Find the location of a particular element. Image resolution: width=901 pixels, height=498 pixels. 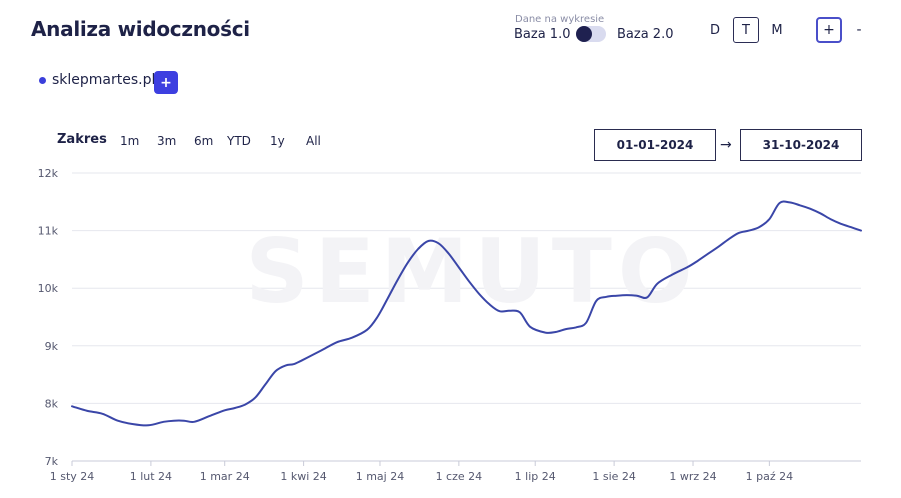

x-tick-label: 1 sty 24 is located at coordinates (72, 476).